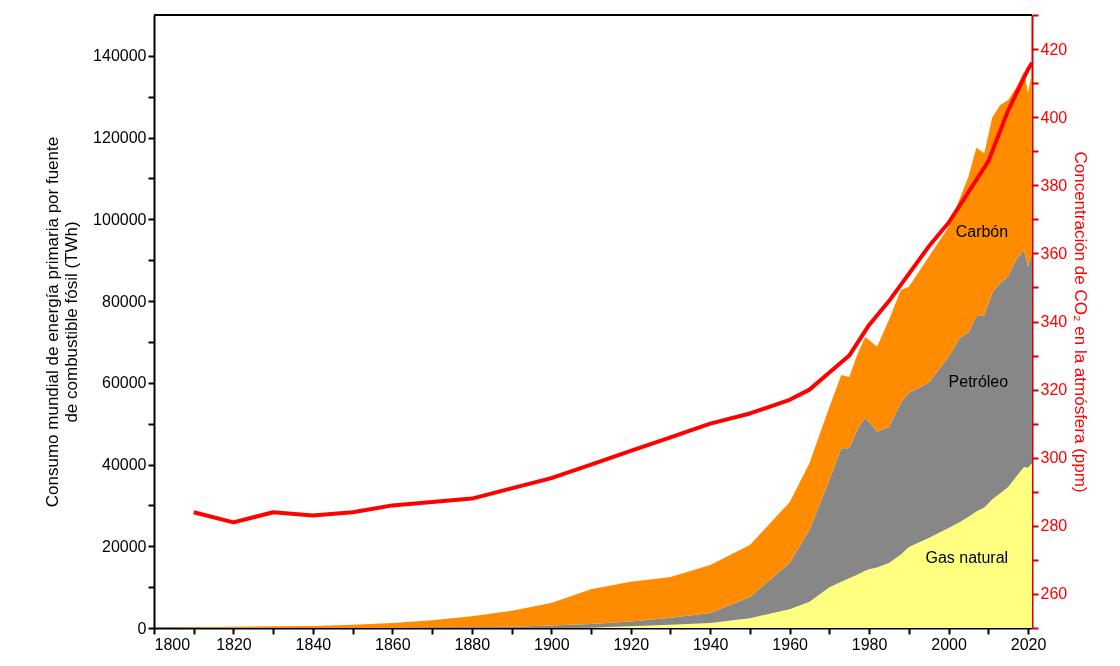 This screenshot has height=666, width=1120. Describe the element at coordinates (234, 644) in the screenshot. I see `x-tick-label: 1820` at that location.